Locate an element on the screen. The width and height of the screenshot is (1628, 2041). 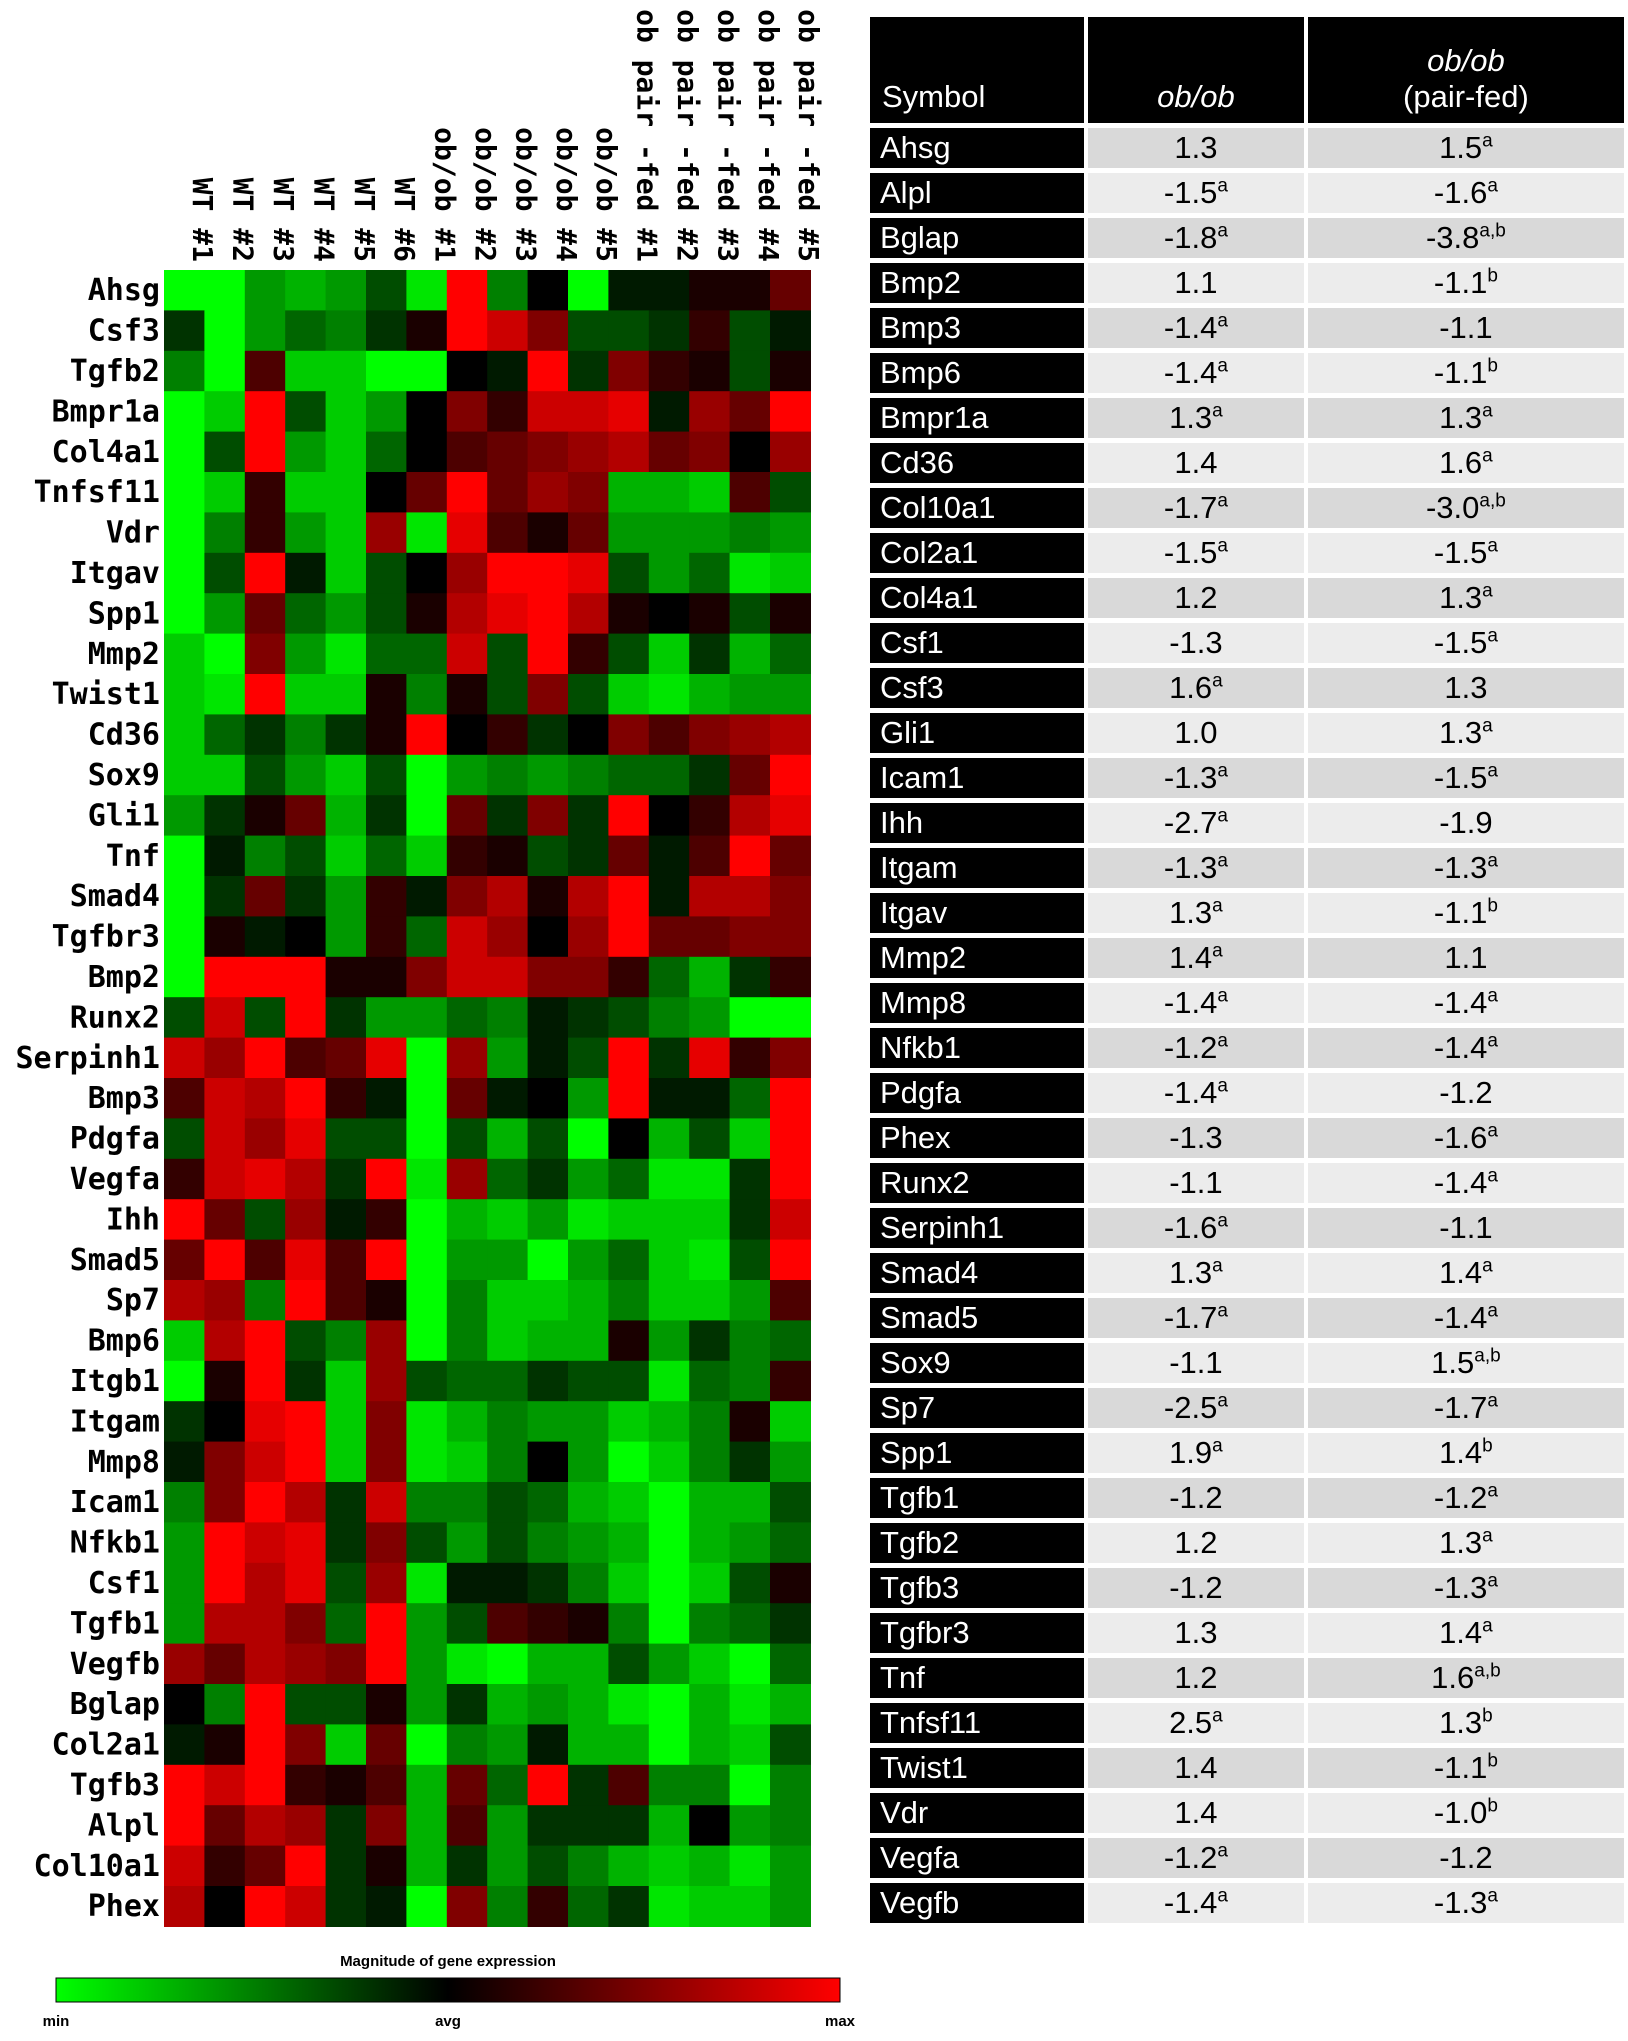
symbol-cell: Spp1 is located at coordinates (977, 1453).